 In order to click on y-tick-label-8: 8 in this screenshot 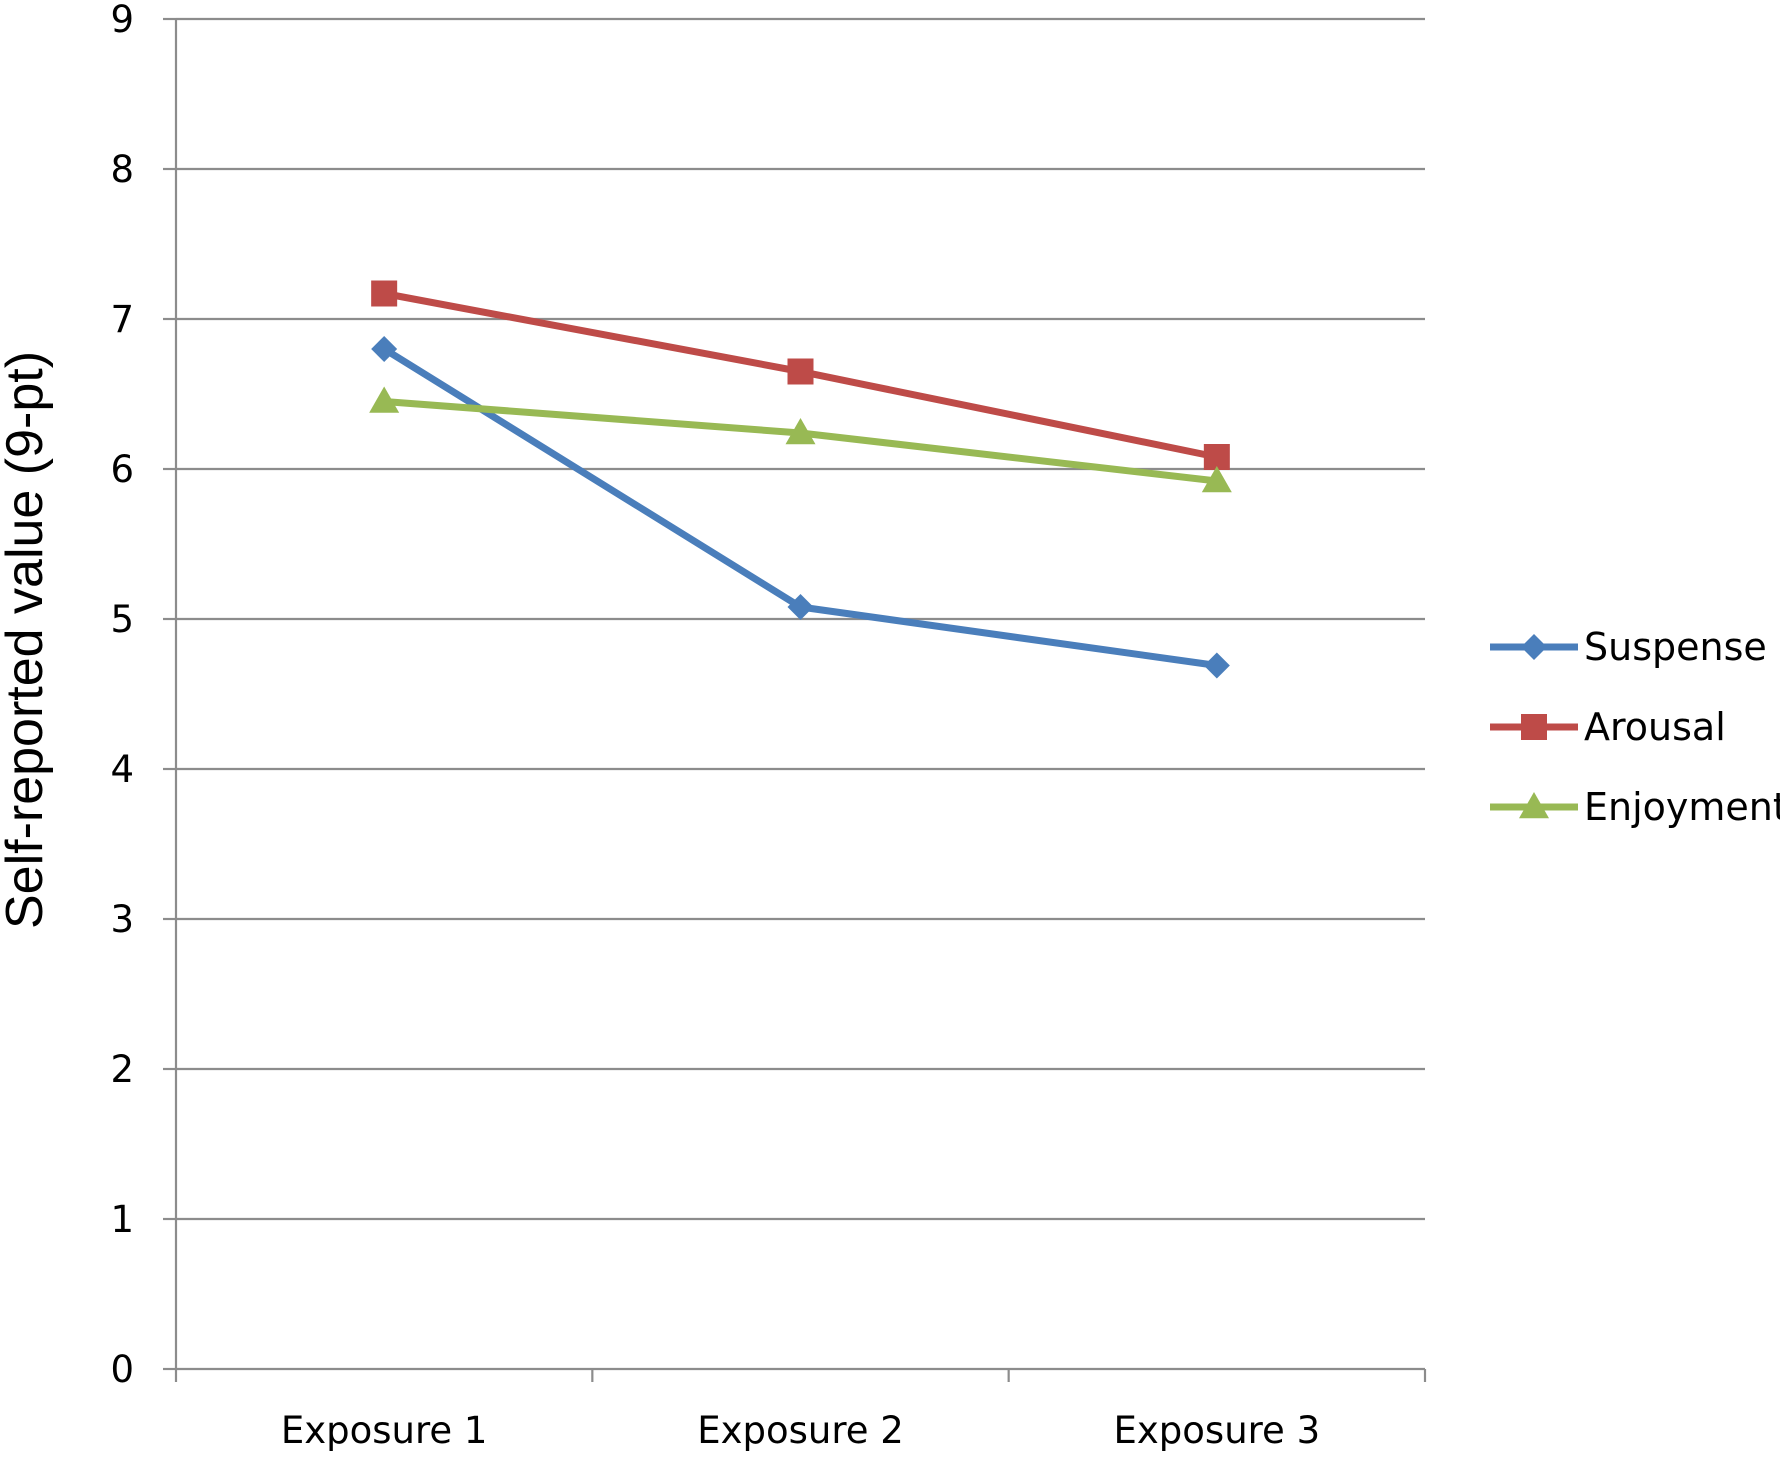, I will do `click(122, 169)`.